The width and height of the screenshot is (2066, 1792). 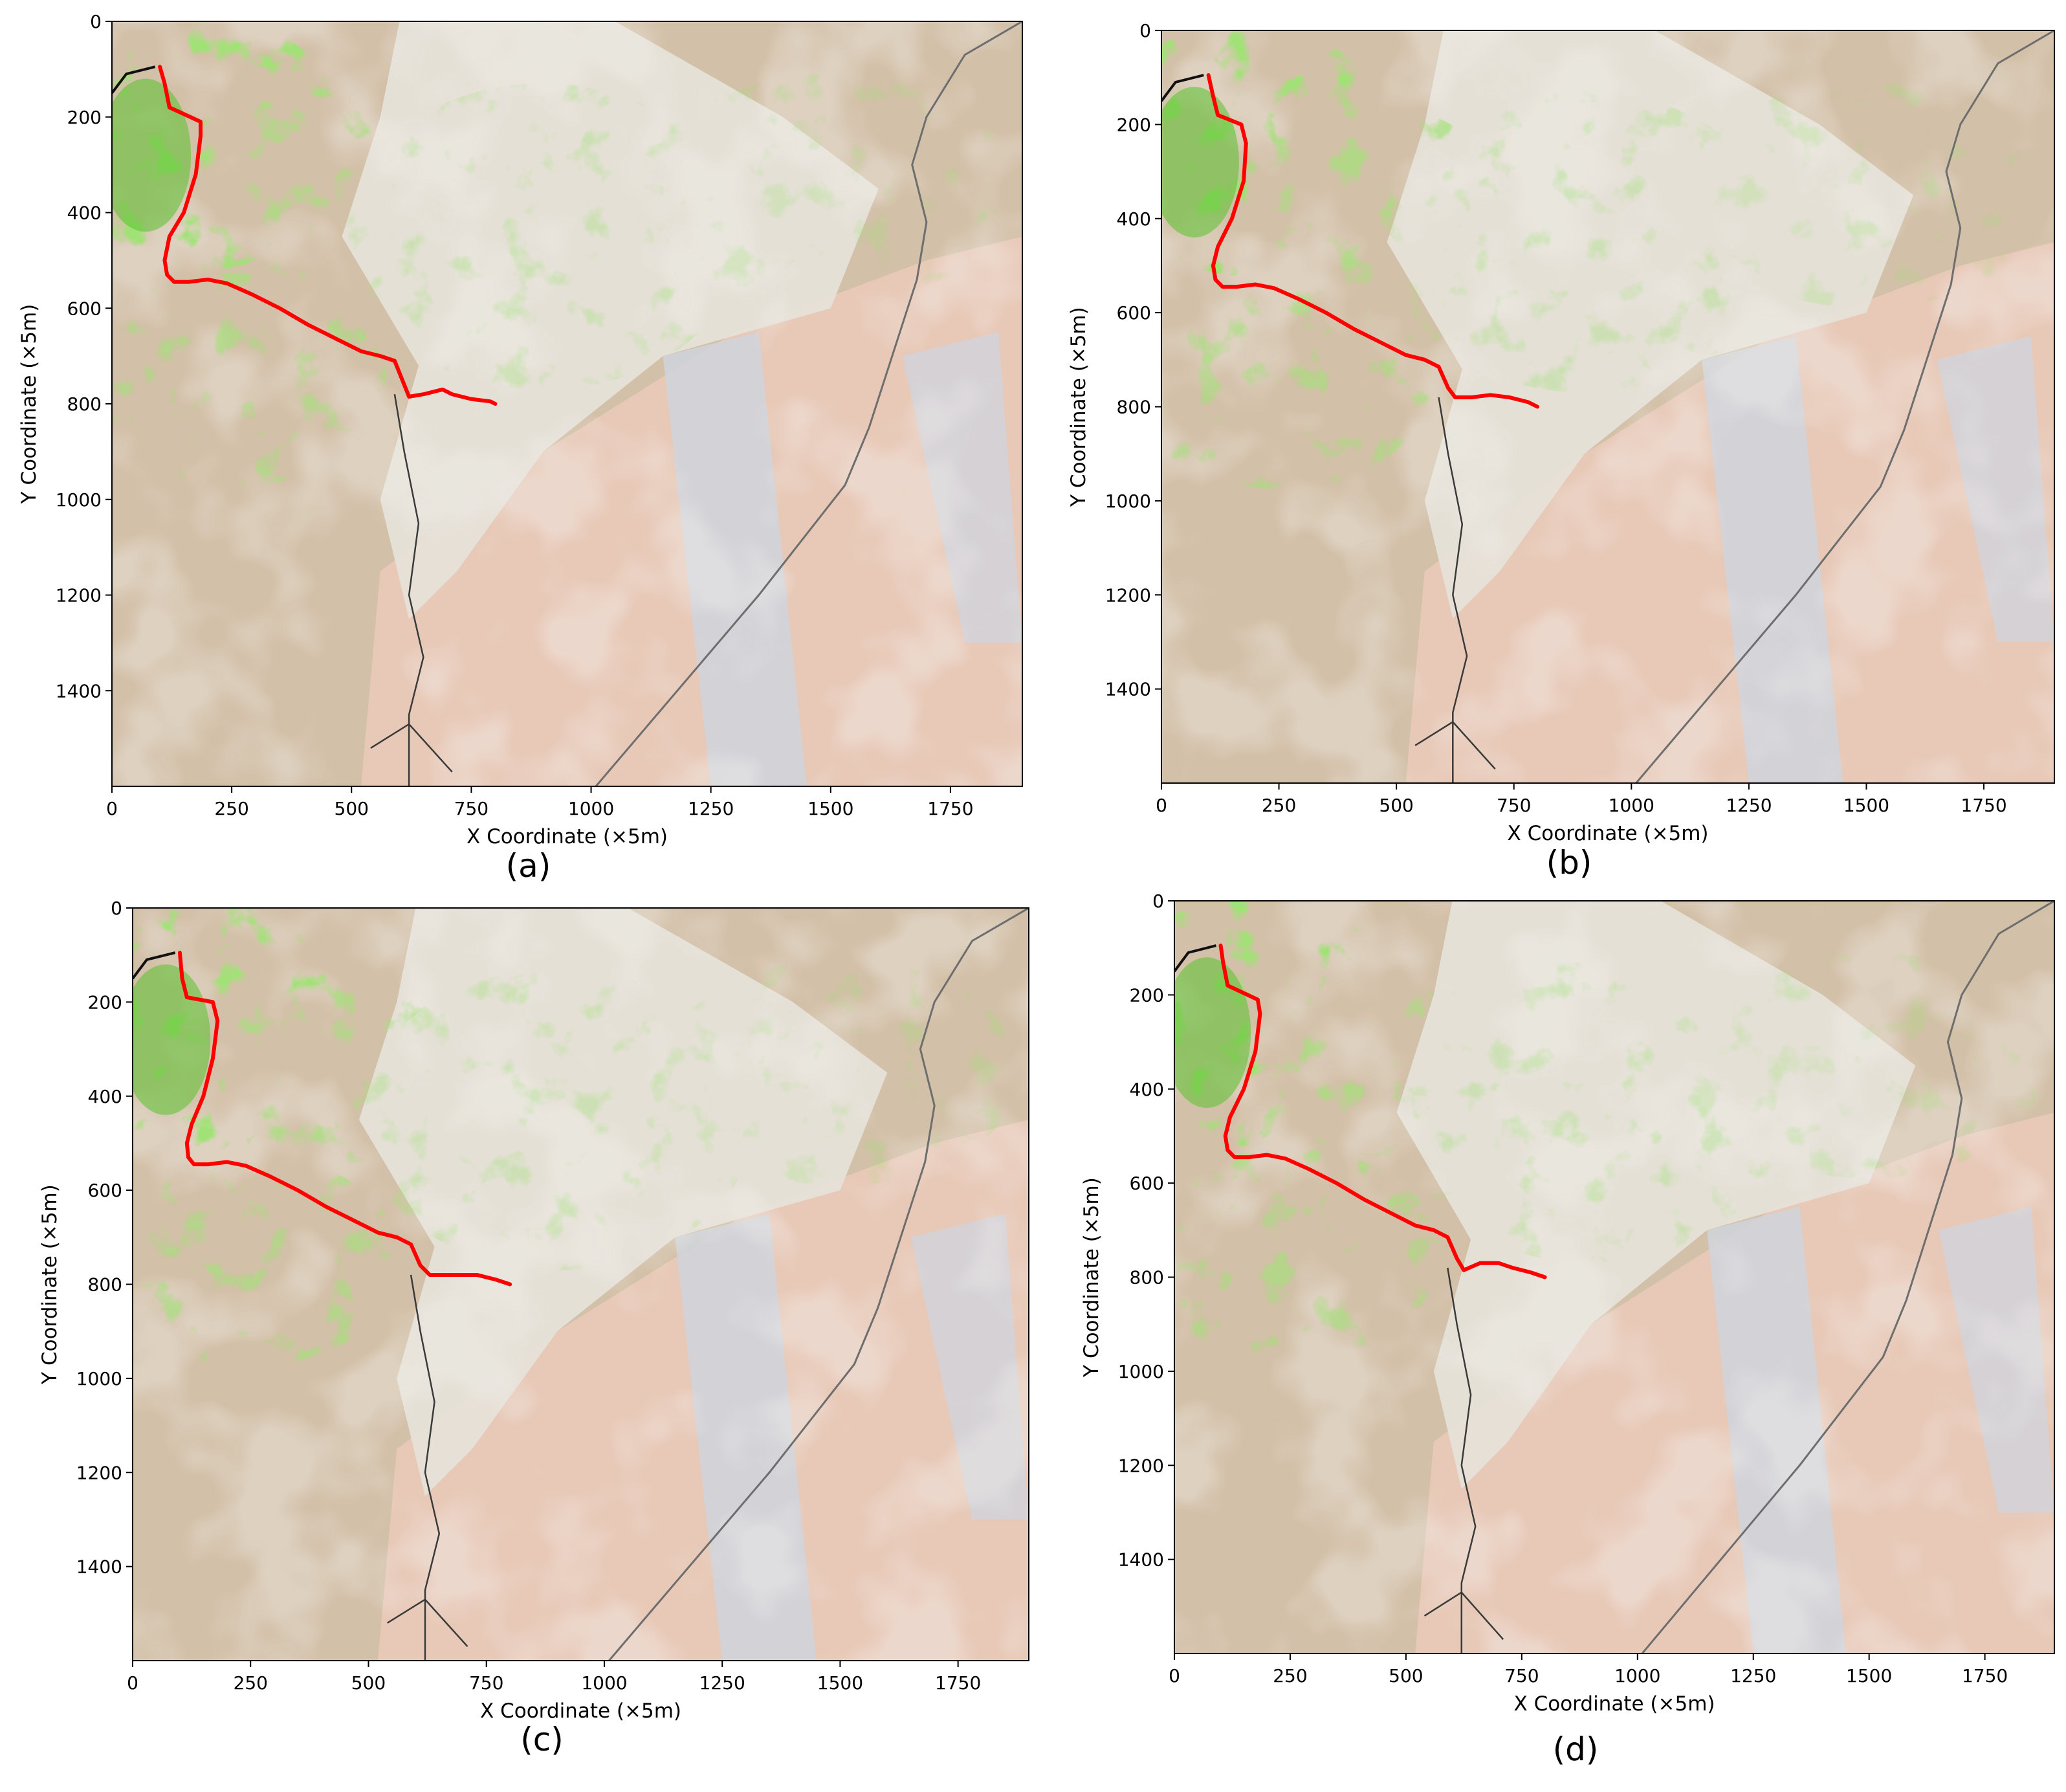 What do you see at coordinates (1569, 862) in the screenshot?
I see `panel-caption: (b)` at bounding box center [1569, 862].